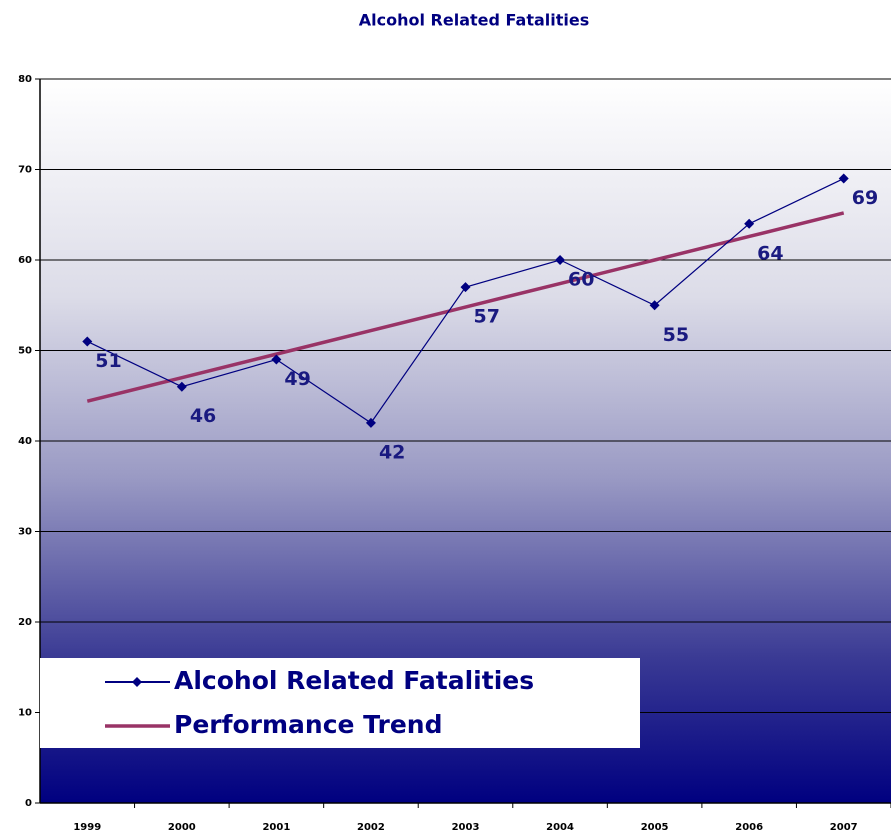 The height and width of the screenshot is (837, 891). Describe the element at coordinates (108, 361) in the screenshot. I see `data-label: 51` at that location.